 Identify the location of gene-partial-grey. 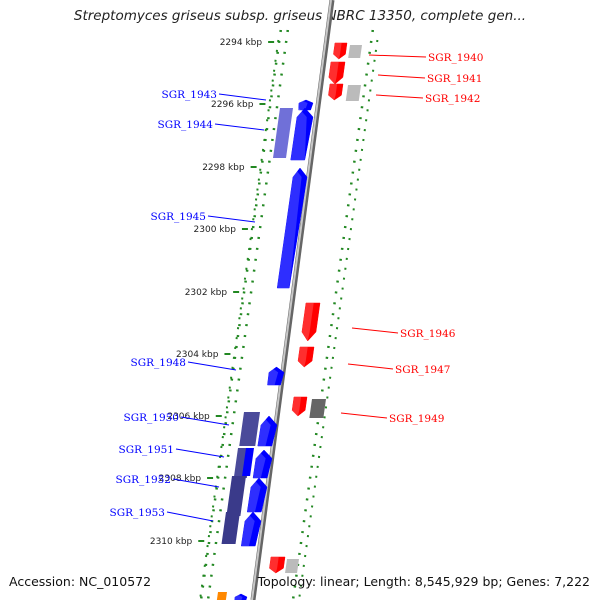
(292, 566).